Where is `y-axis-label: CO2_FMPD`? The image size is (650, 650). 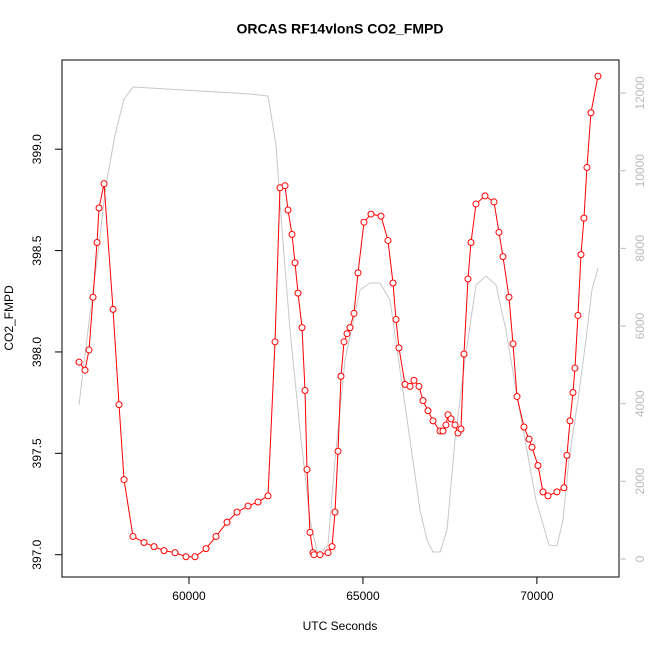
y-axis-label: CO2_FMPD is located at coordinates (9, 318).